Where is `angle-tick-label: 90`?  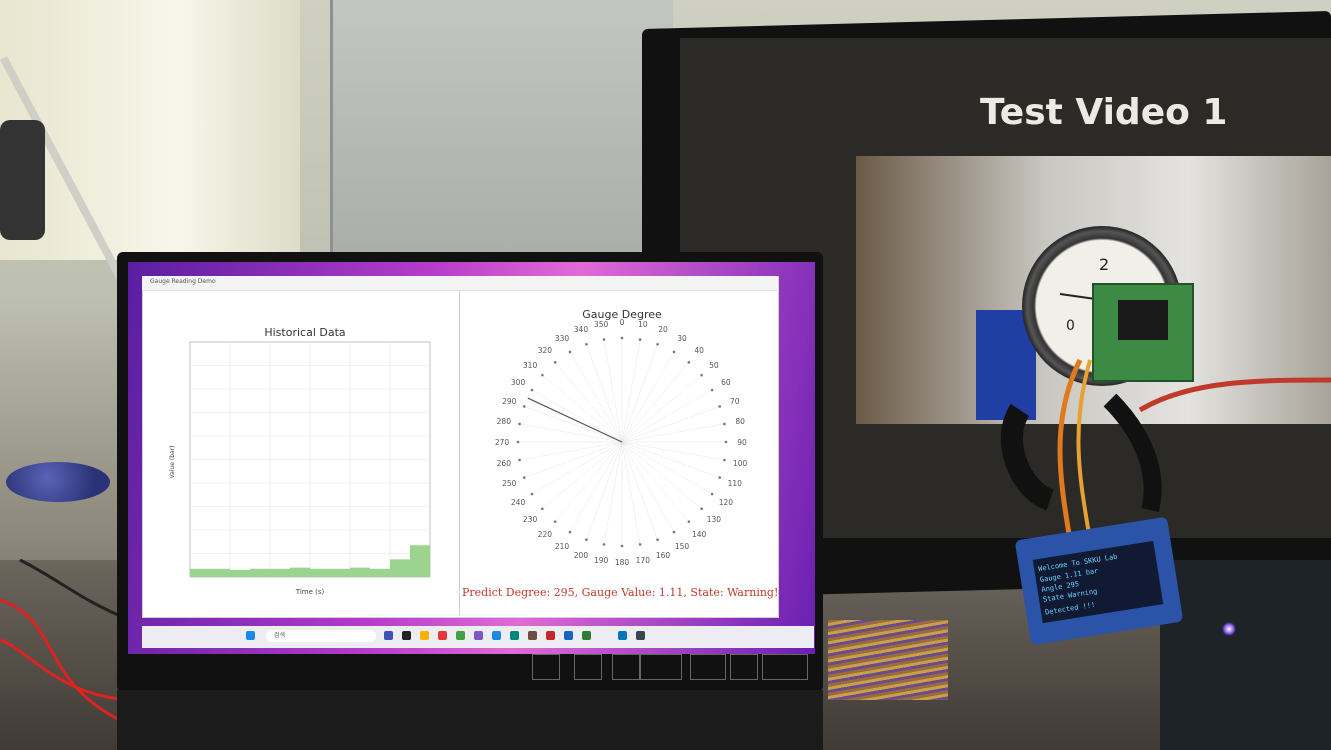 angle-tick-label: 90 is located at coordinates (742, 442).